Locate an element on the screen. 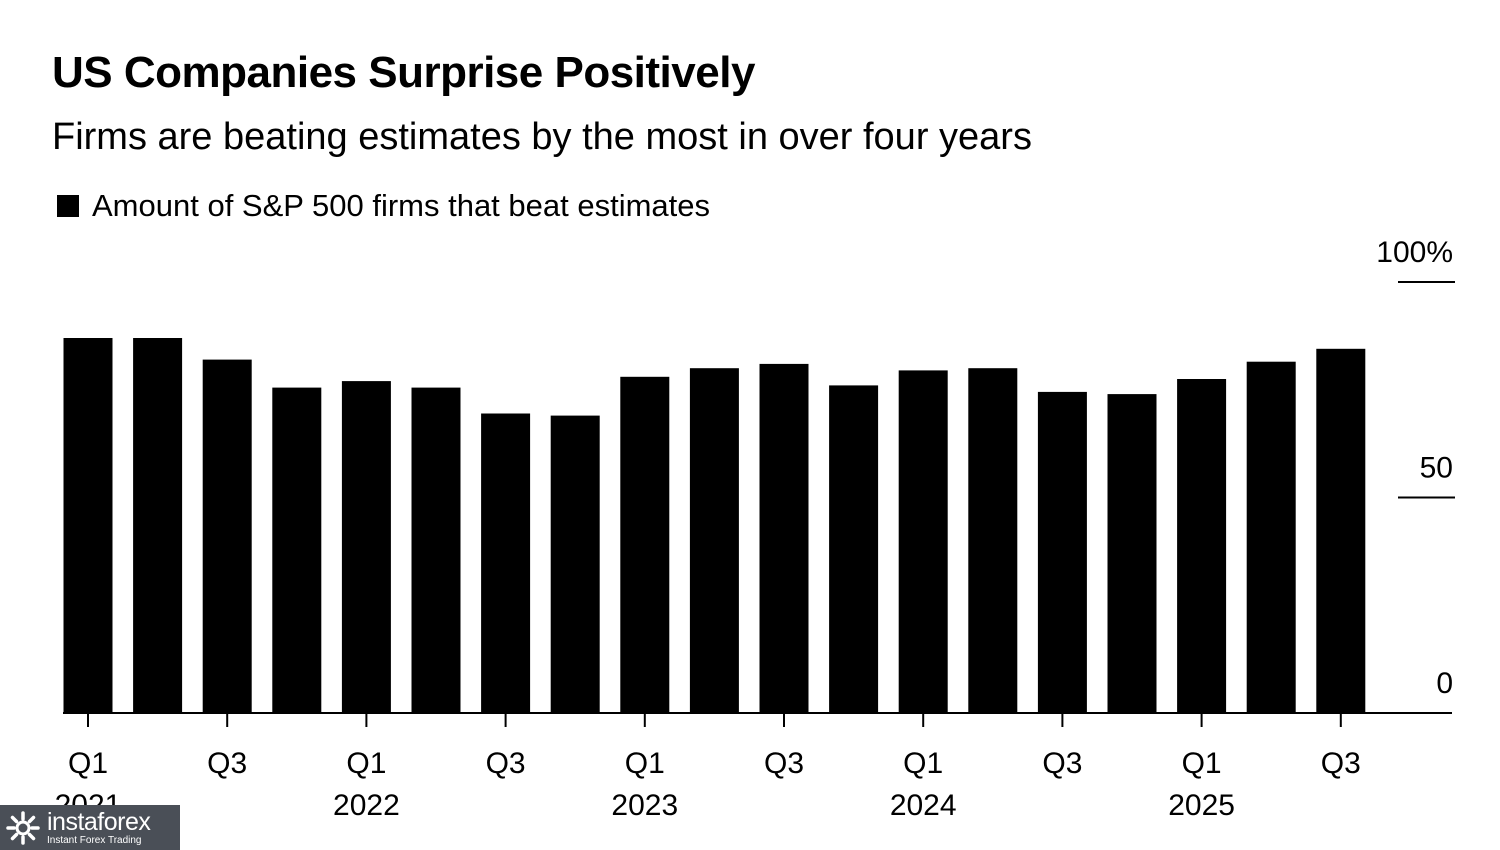  watermark: instaforex Instant Forex Trading is located at coordinates (90, 827).